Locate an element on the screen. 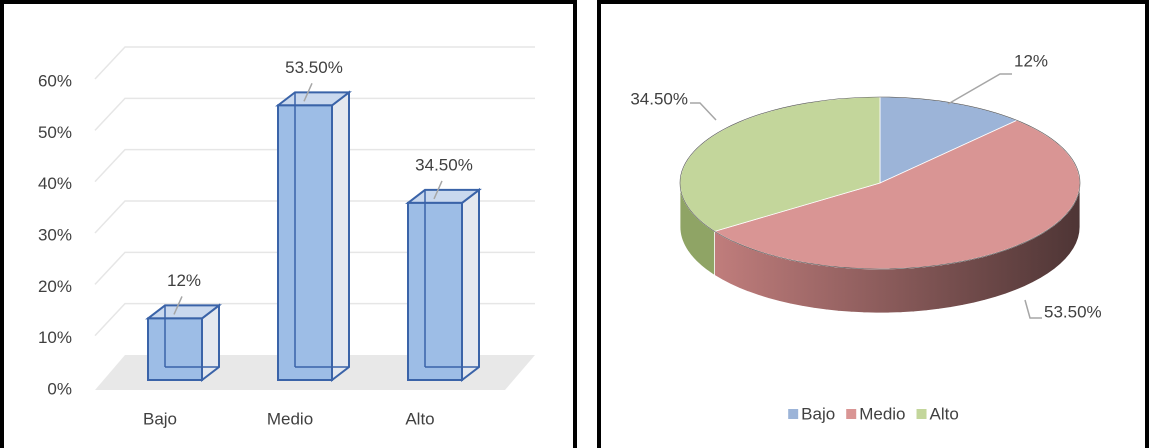 Image resolution: width=1149 pixels, height=448 pixels. legend-label: Alto is located at coordinates (944, 413).